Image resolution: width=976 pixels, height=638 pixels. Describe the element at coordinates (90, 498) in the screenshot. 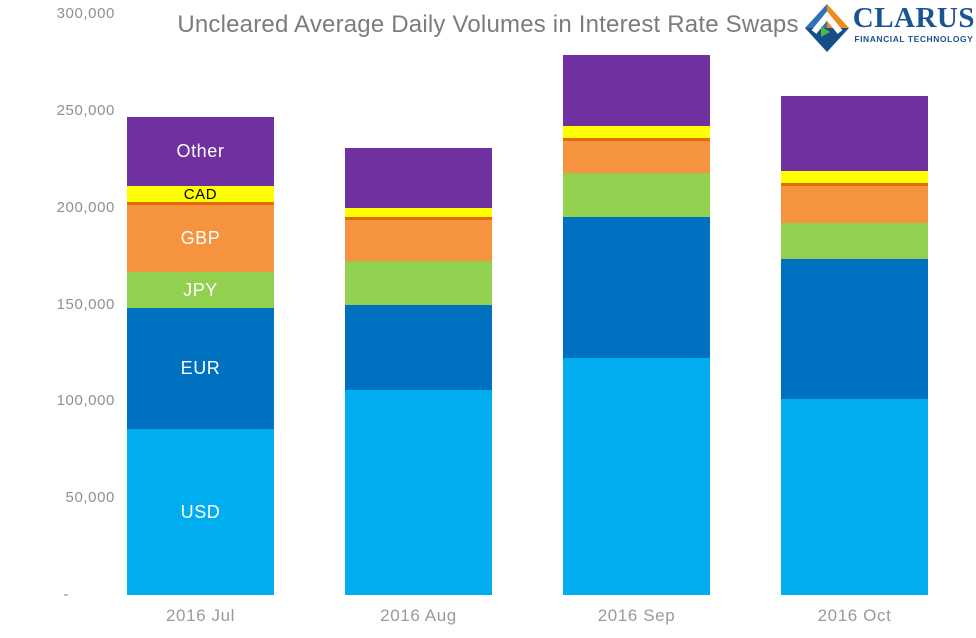

I see `y-axis-tick-label: 50,000` at that location.